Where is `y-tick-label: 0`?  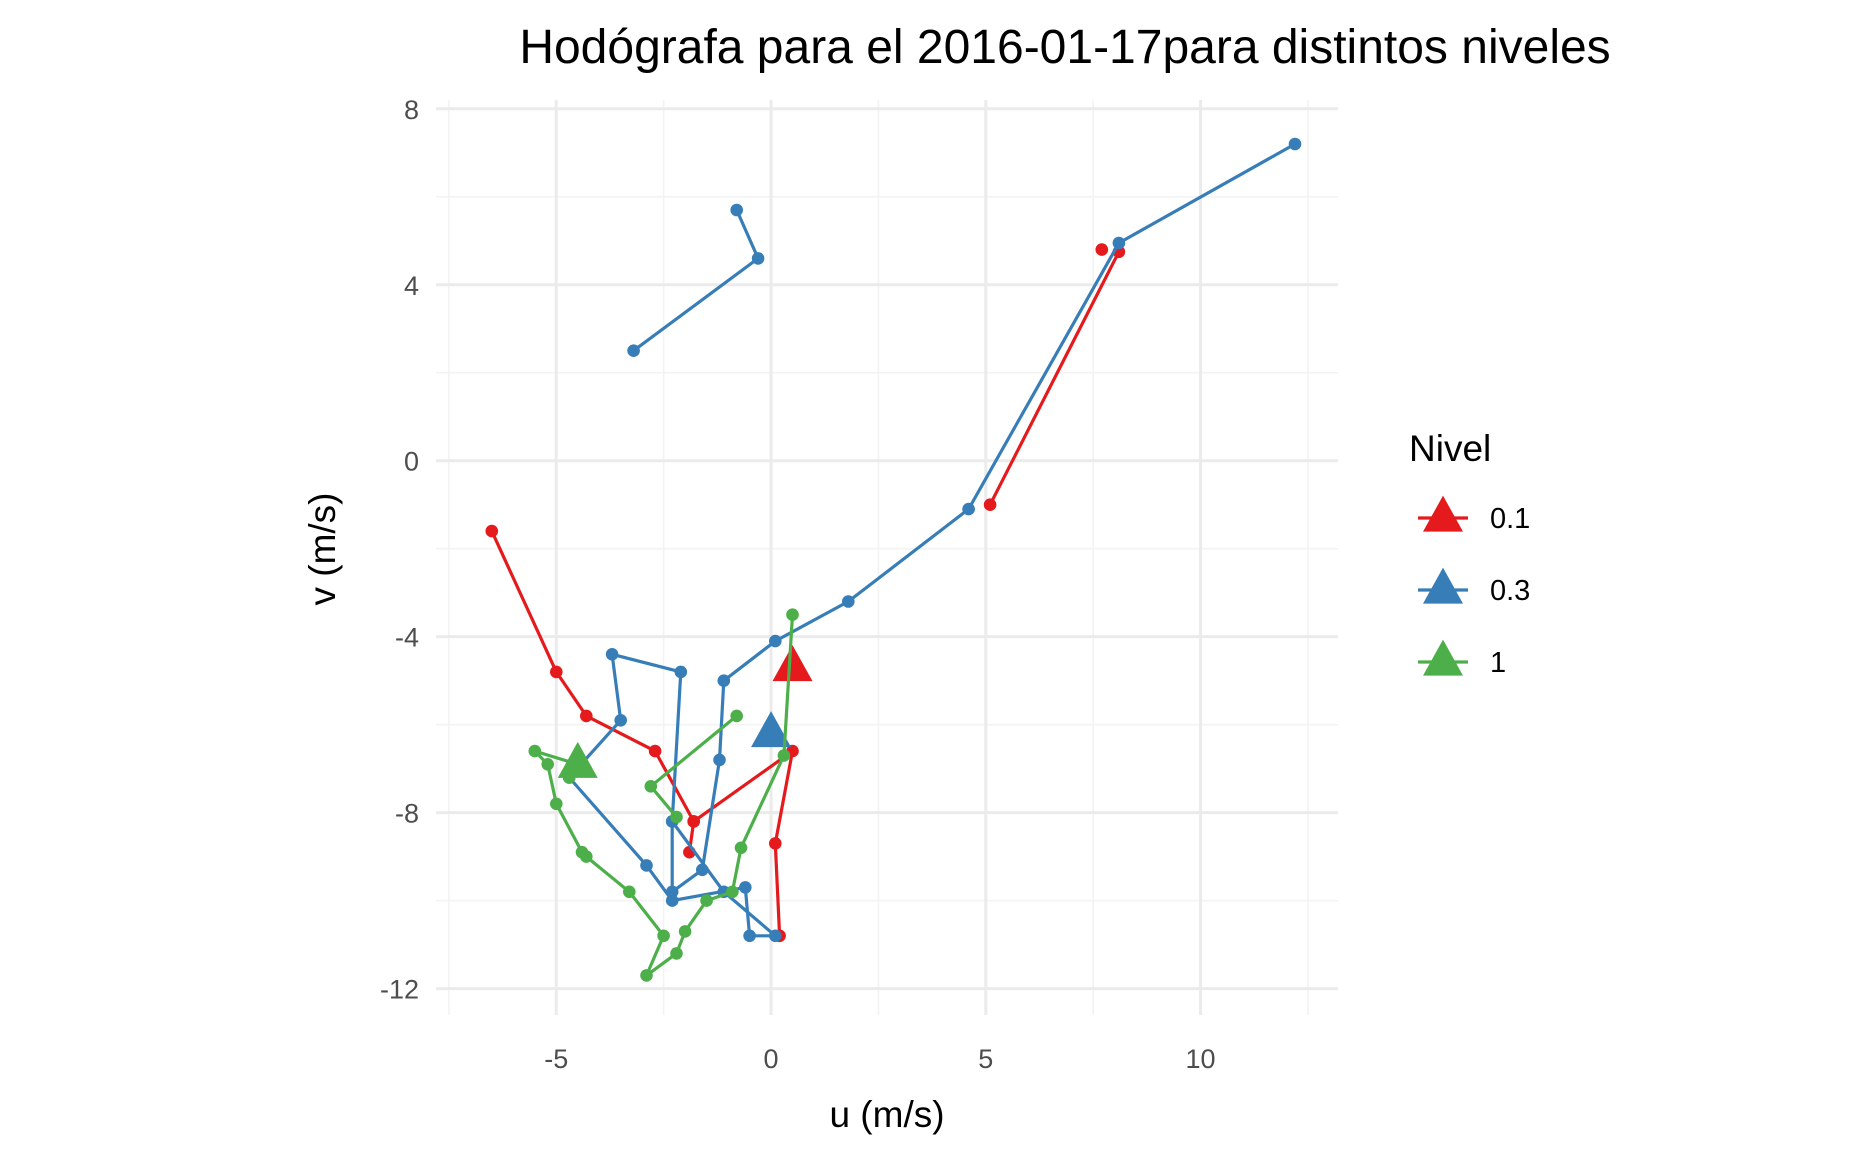 y-tick-label: 0 is located at coordinates (411, 462).